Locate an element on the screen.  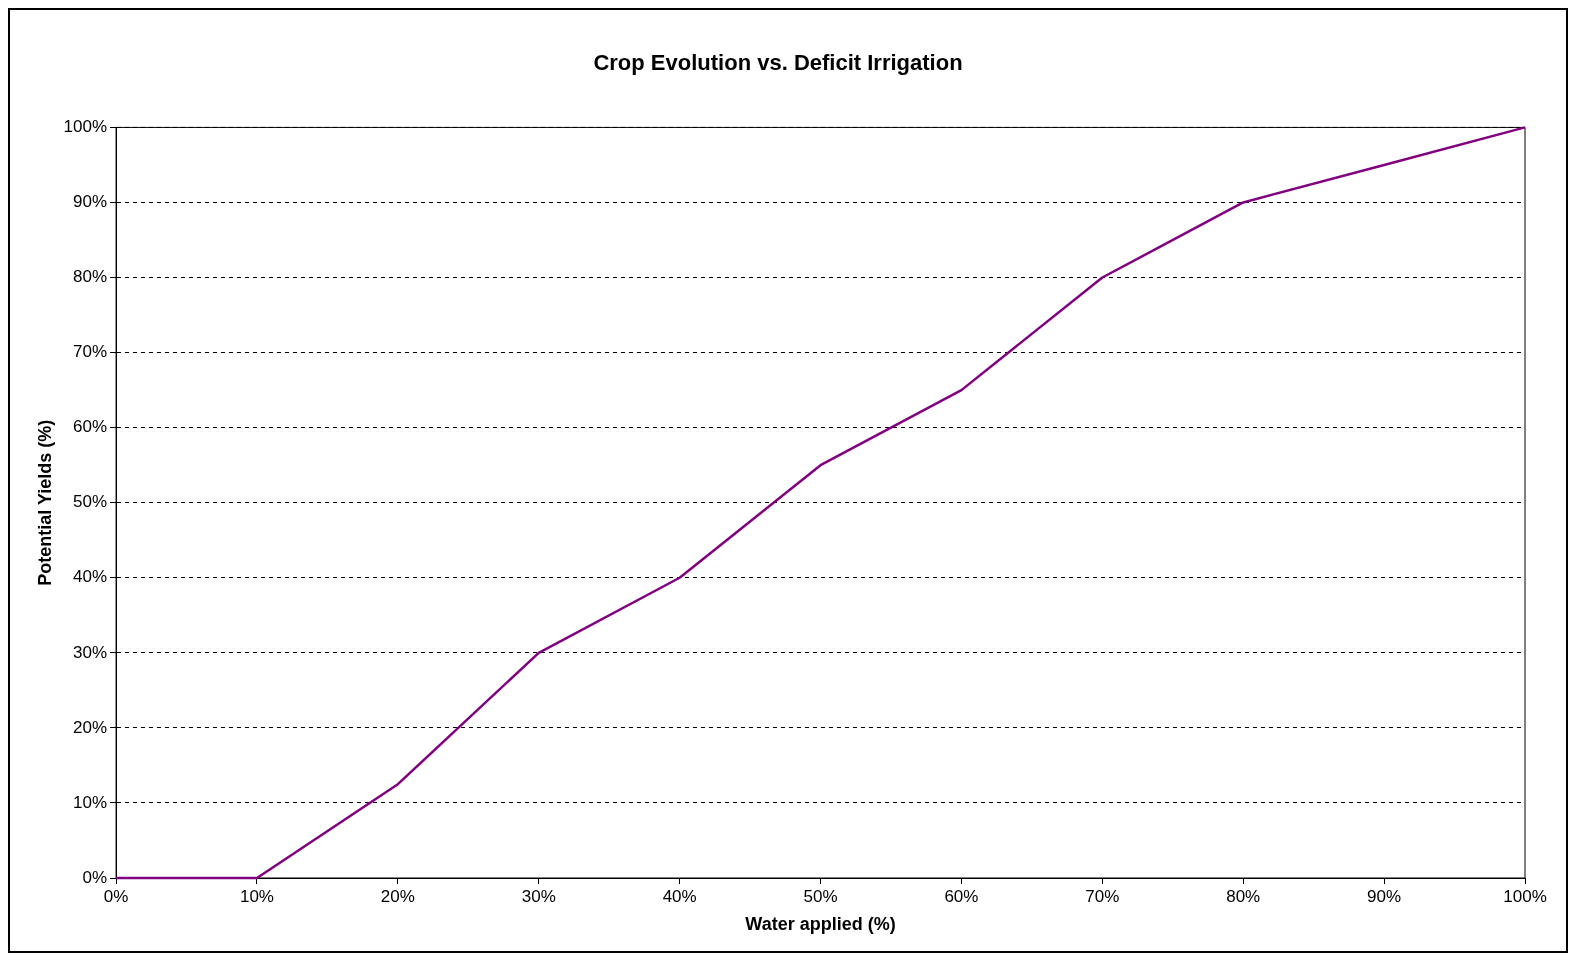
y-tick-label: 80% is located at coordinates (90, 277).